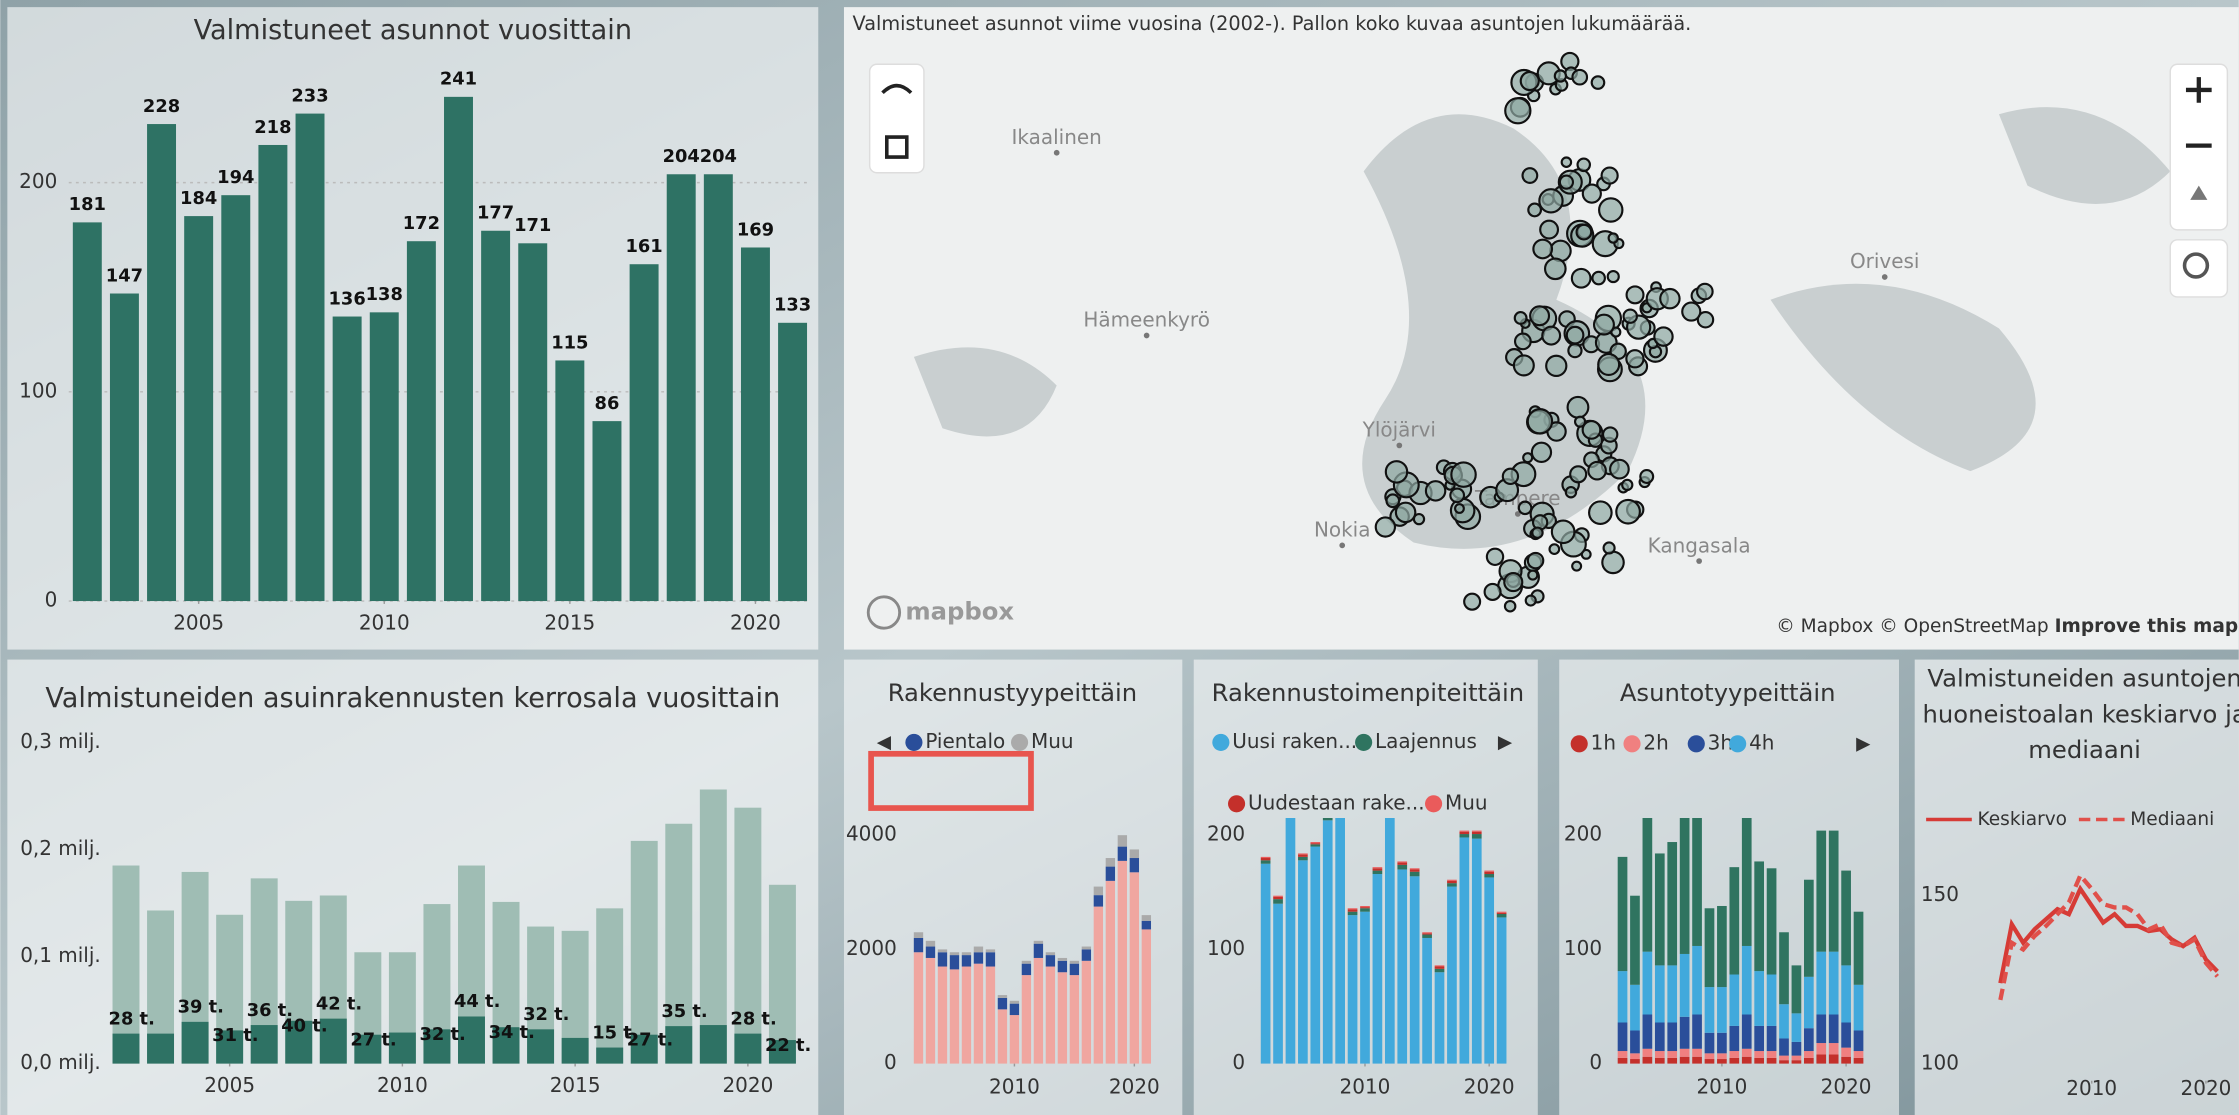 Image resolution: width=2239 pixels, height=1115 pixels. What do you see at coordinates (1548, 180) in the screenshot?
I see `map-controls` at bounding box center [1548, 180].